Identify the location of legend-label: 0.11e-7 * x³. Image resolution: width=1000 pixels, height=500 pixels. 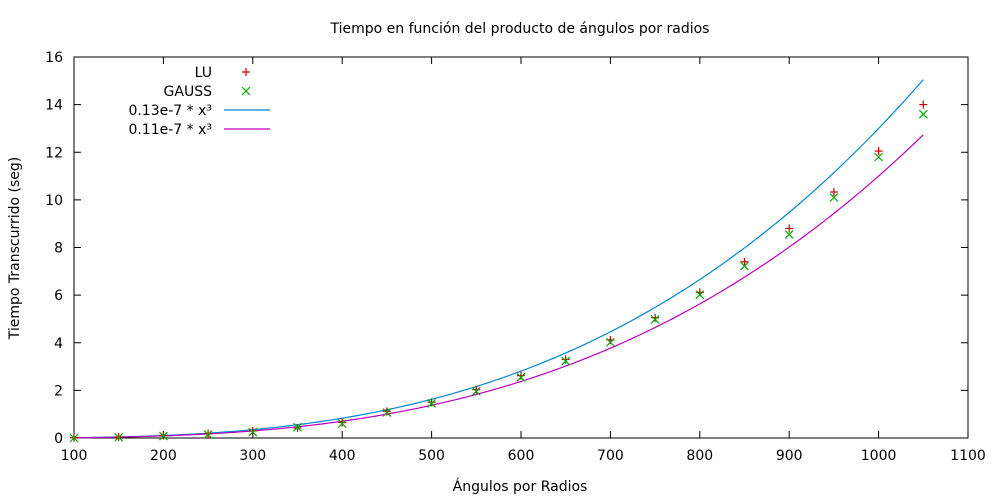
(170, 130).